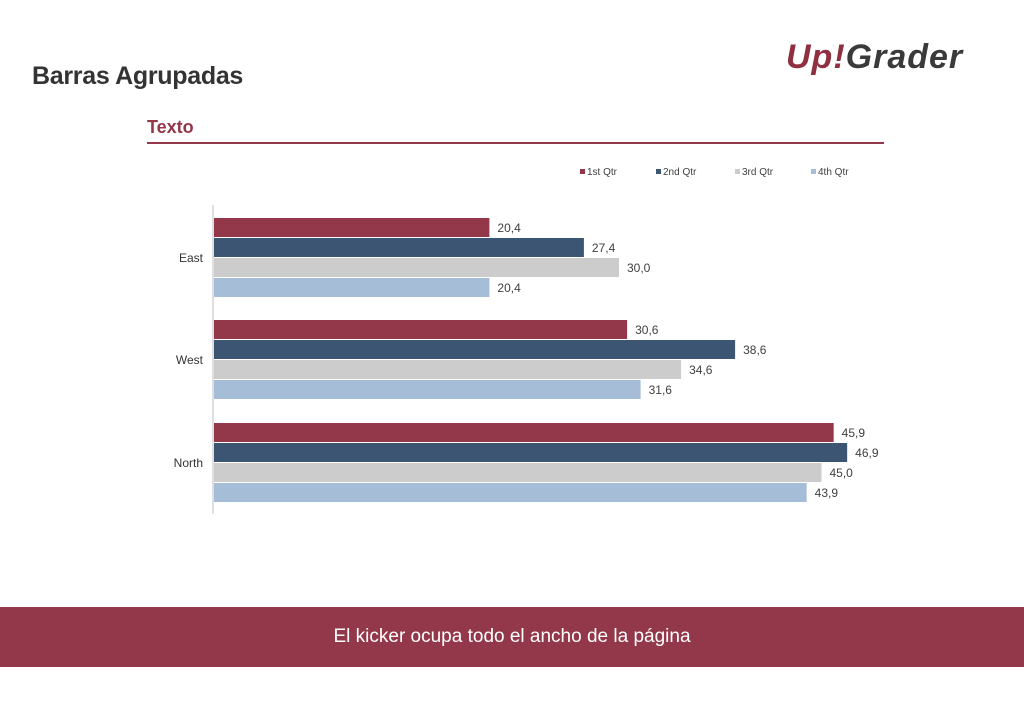  I want to click on legend-label-q2: 2nd Qtr, so click(680, 172).